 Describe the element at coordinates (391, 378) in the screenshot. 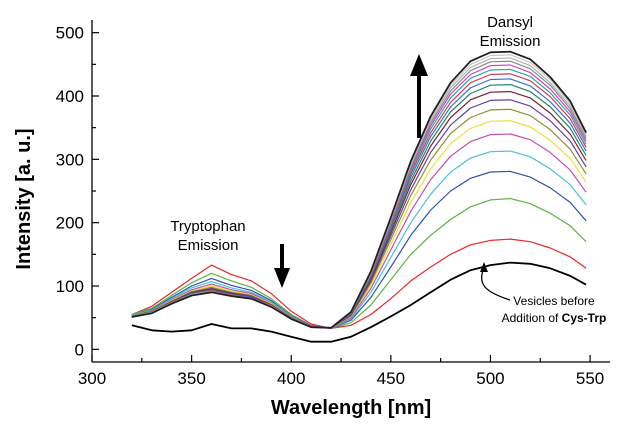

I see `x-tick-label: 450` at that location.